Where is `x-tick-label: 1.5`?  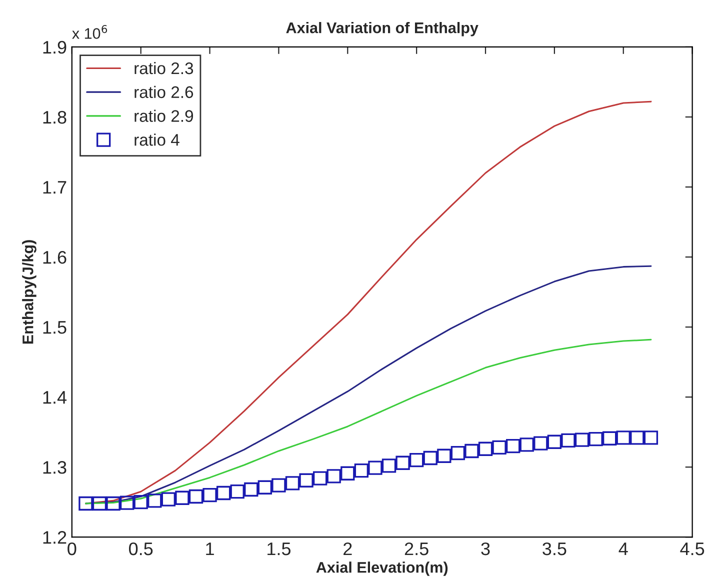 x-tick-label: 1.5 is located at coordinates (279, 549).